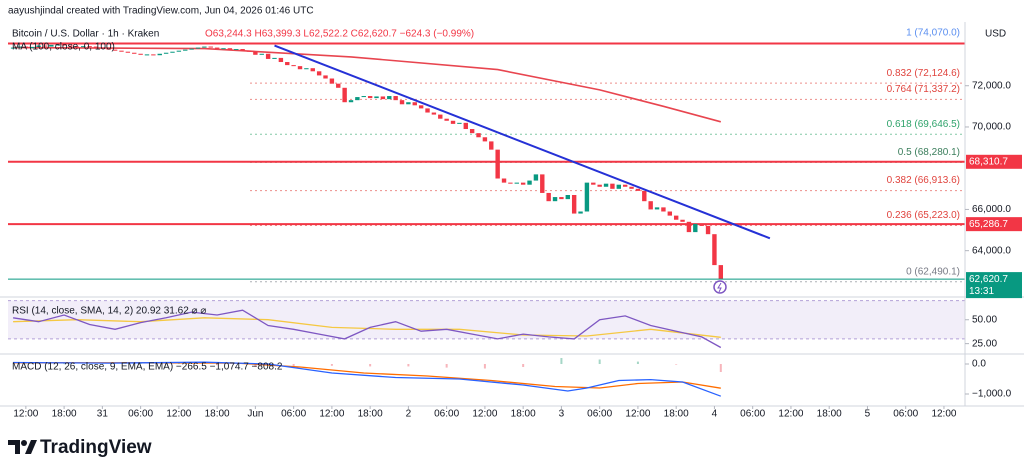 The image size is (1024, 472). I want to click on fib-label: 1 (74,070.0), so click(933, 33).